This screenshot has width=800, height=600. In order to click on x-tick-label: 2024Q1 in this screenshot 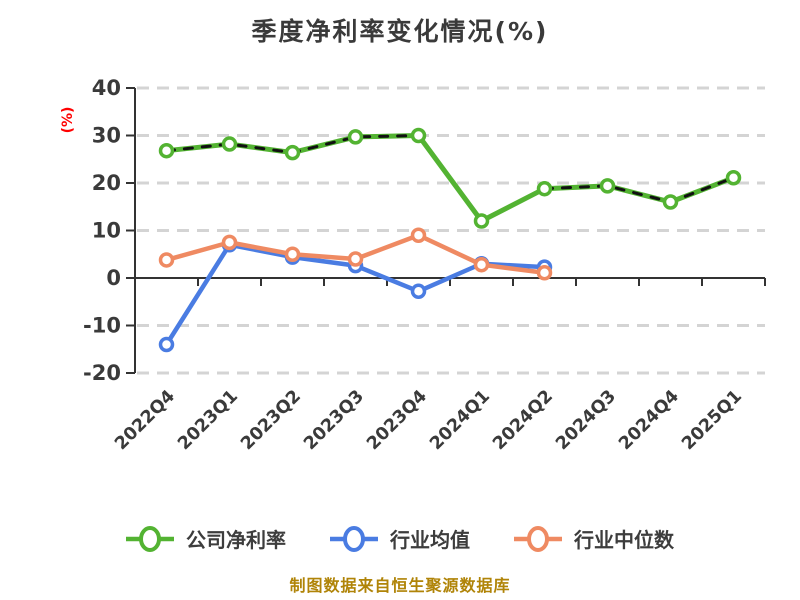, I will do `click(460, 420)`.